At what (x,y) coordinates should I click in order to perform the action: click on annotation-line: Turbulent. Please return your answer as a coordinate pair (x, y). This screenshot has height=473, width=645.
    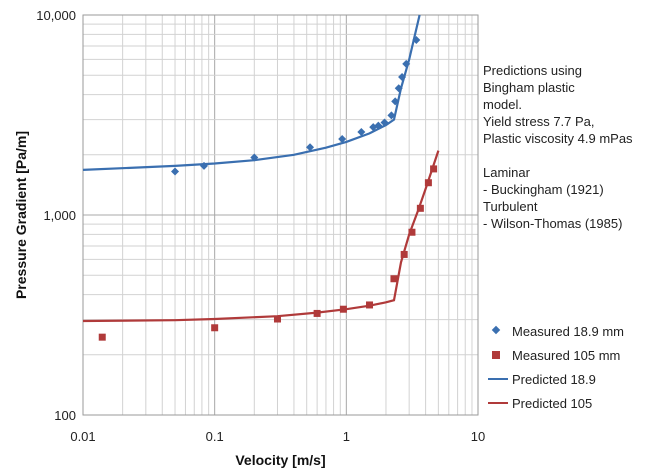
    Looking at the image, I should click on (510, 206).